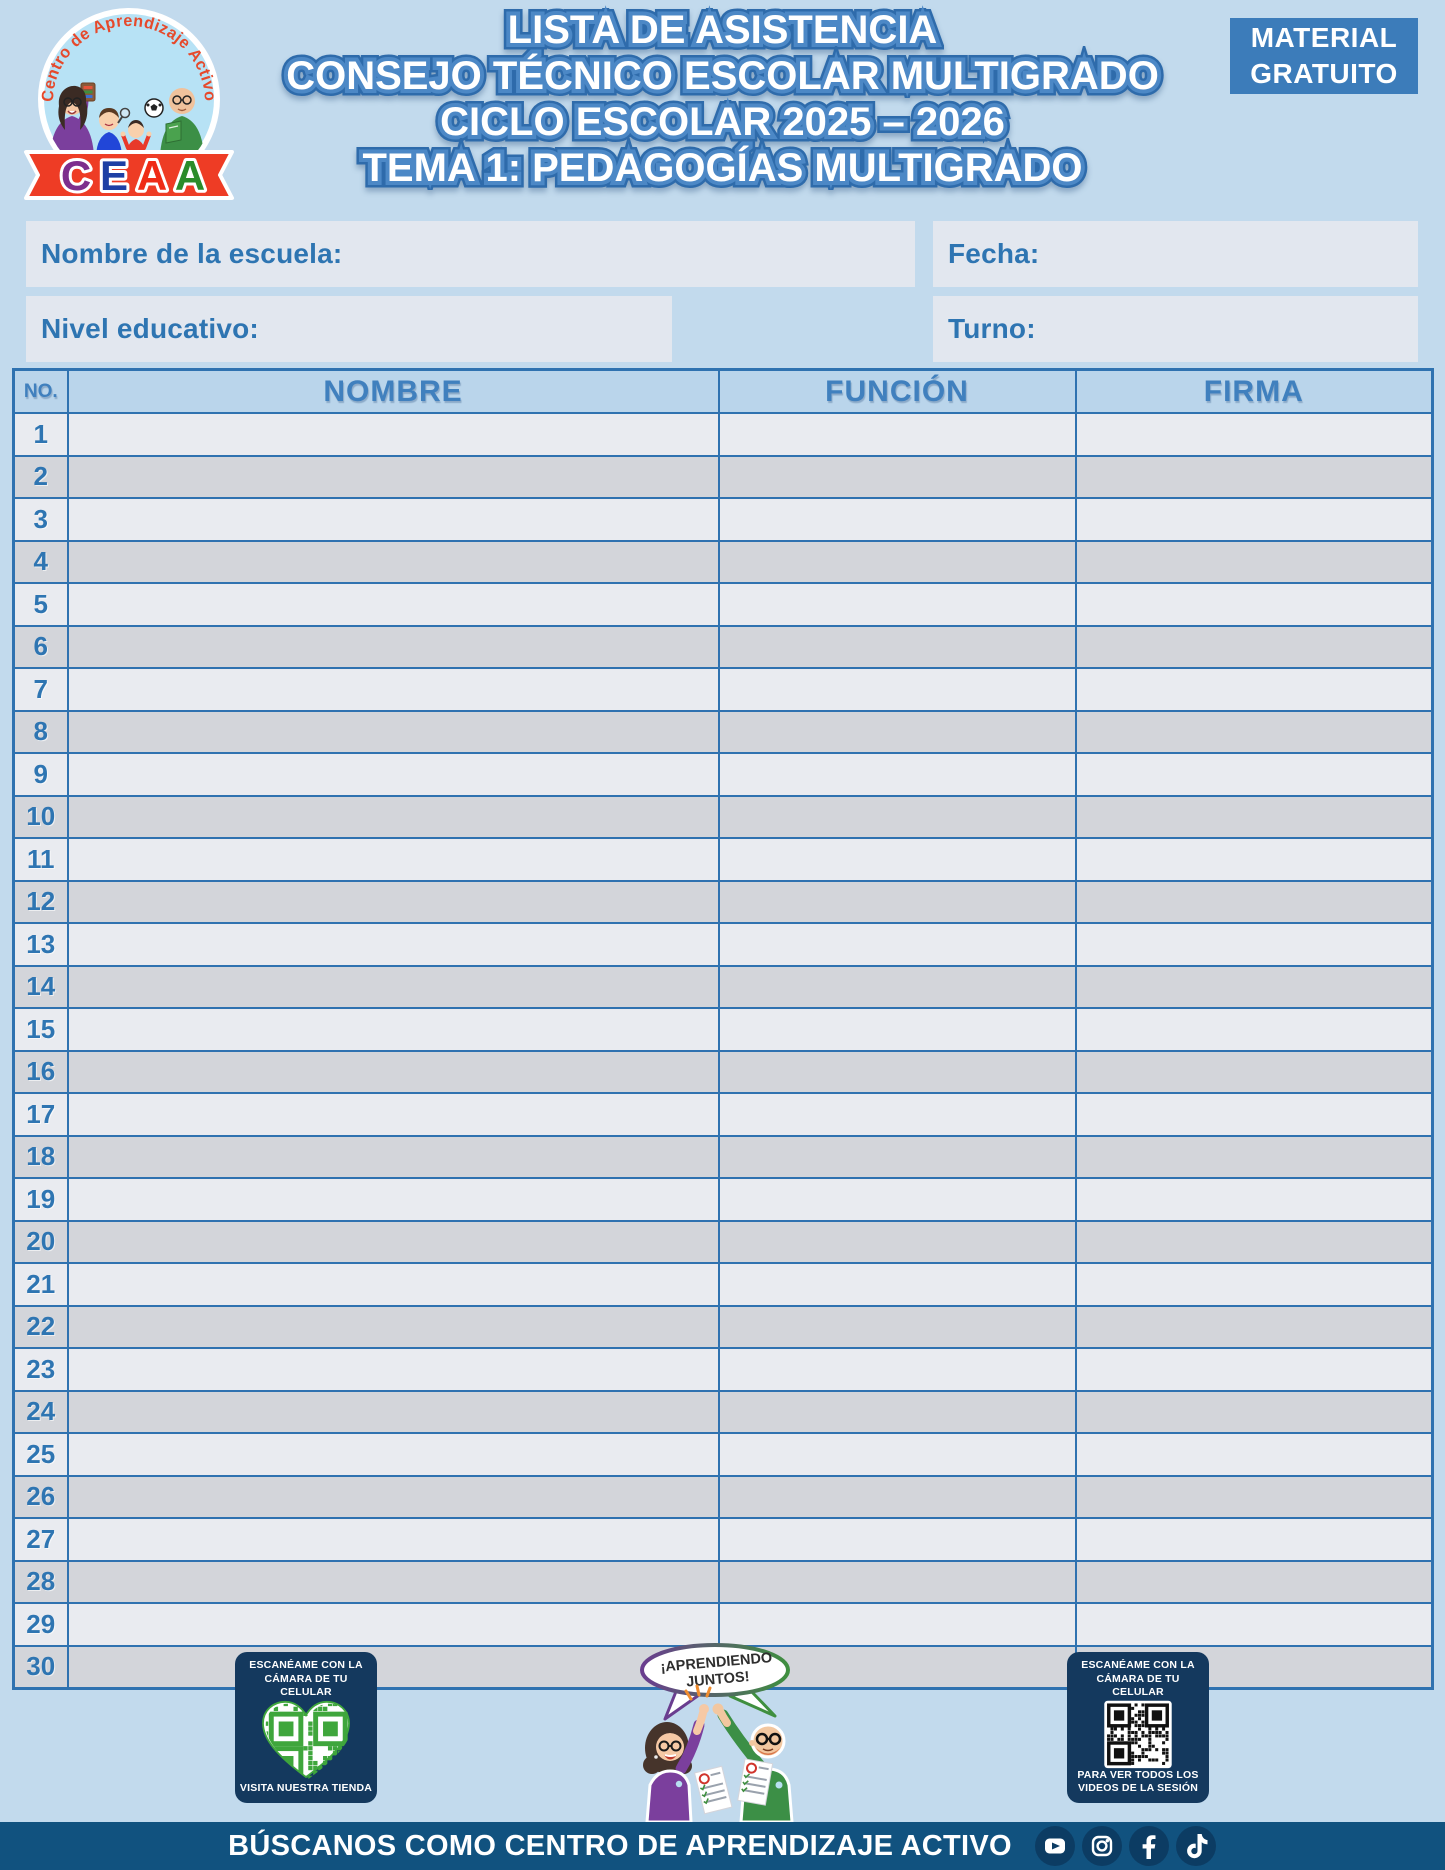 The image size is (1445, 1870). I want to click on table-row: 17, so click(723, 1114).